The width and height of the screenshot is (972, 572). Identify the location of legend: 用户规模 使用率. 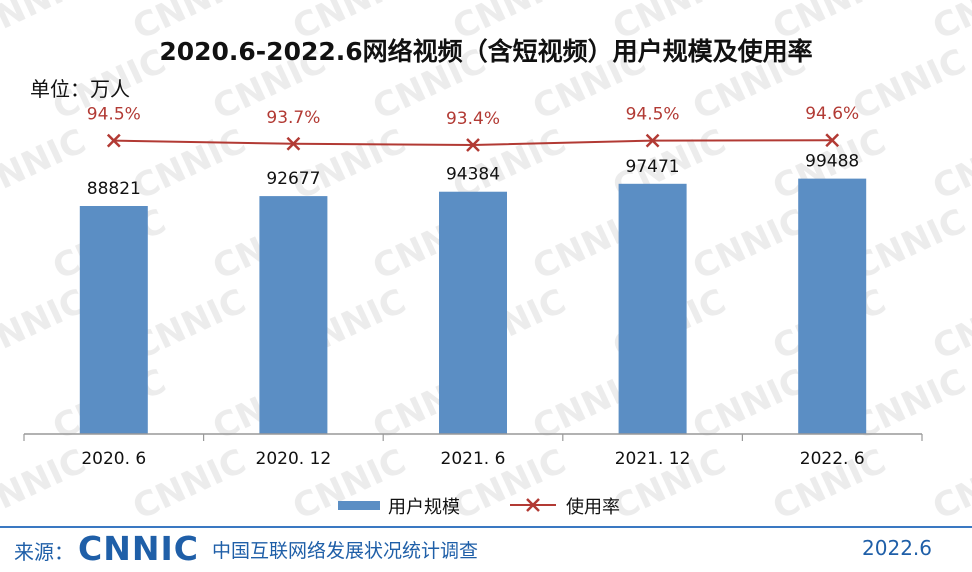
(479, 507).